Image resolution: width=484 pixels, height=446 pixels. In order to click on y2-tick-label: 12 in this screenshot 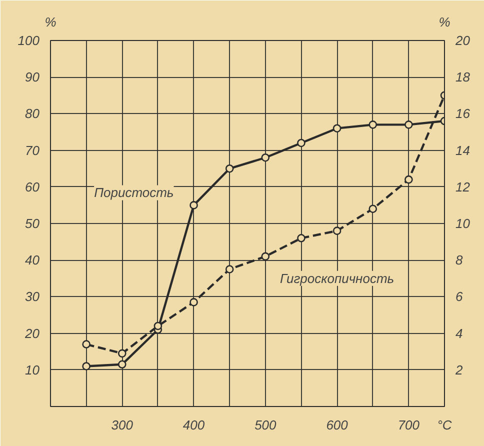, I will do `click(463, 186)`.